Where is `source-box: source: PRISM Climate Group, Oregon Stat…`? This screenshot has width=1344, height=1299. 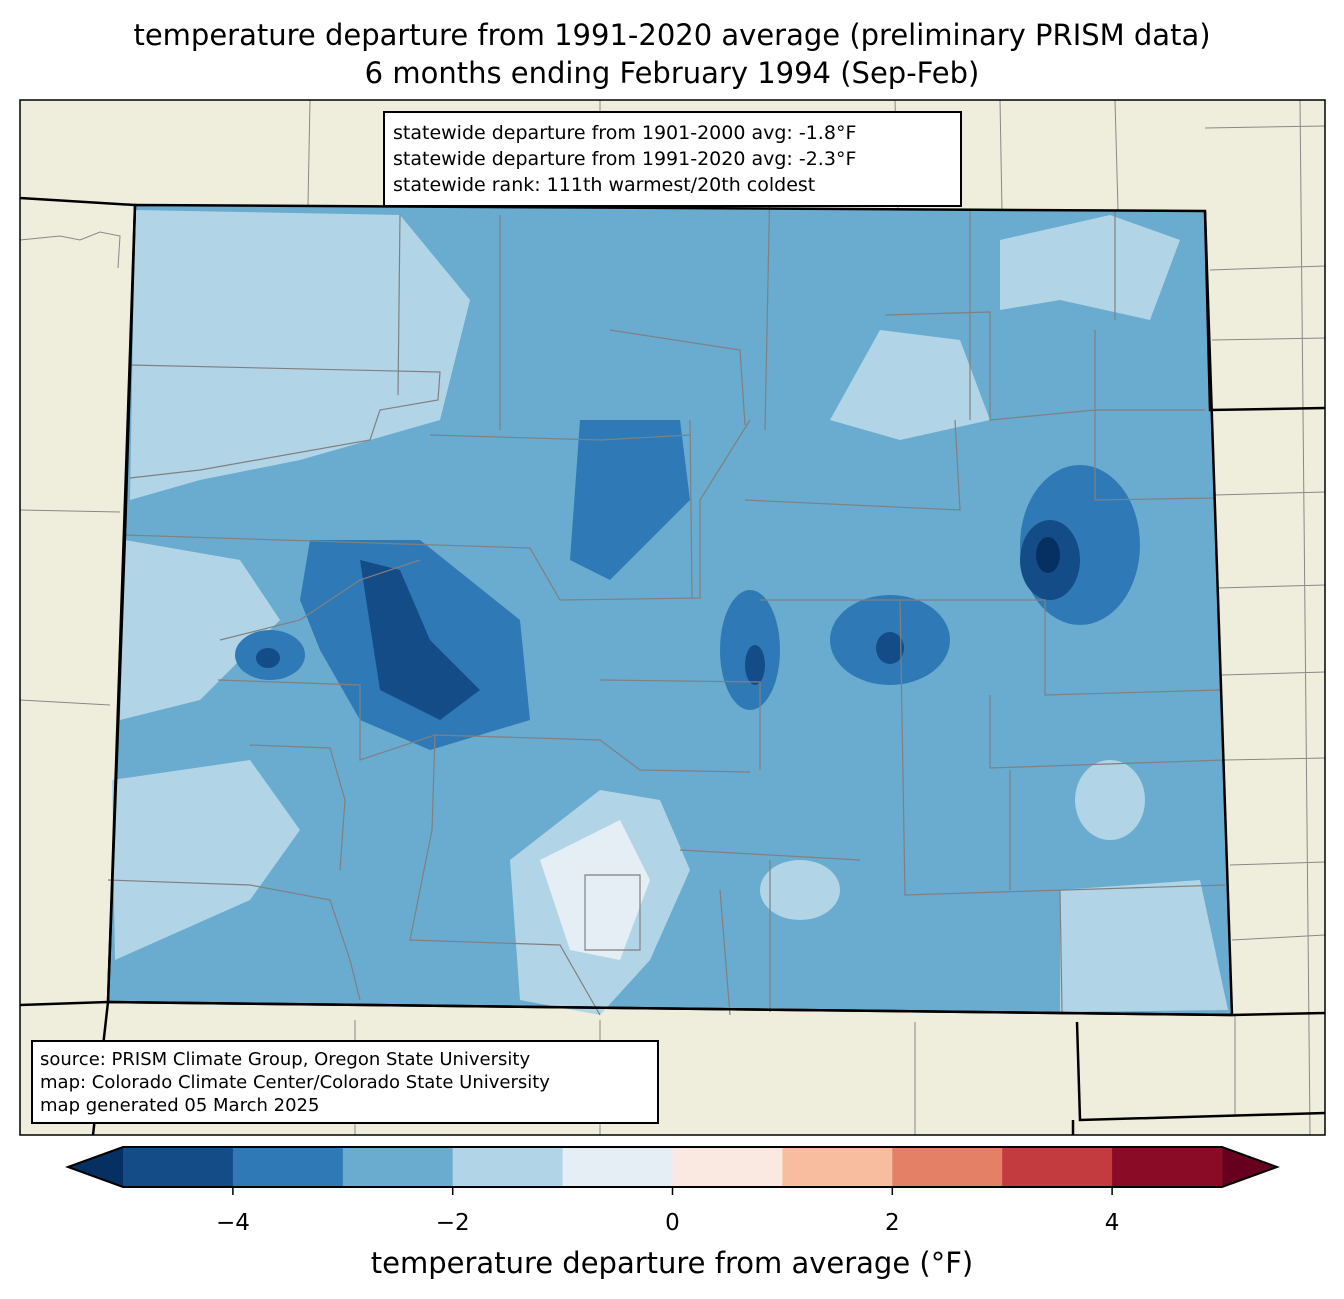 source-box: source: PRISM Climate Group, Oregon Stat… is located at coordinates (345, 1082).